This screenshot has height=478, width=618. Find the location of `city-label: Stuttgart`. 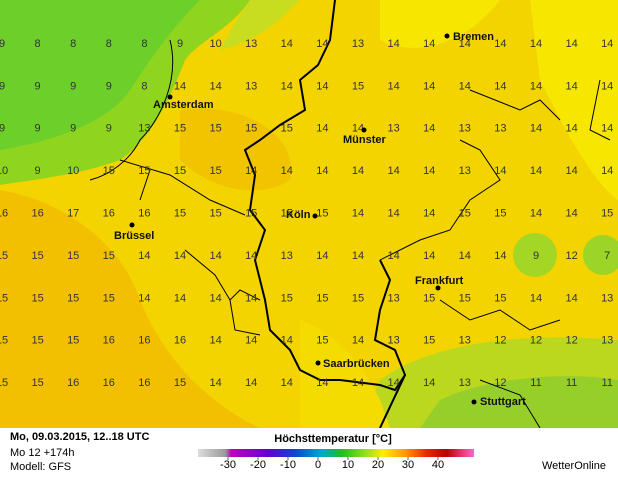

city-label: Stuttgart is located at coordinates (503, 402).